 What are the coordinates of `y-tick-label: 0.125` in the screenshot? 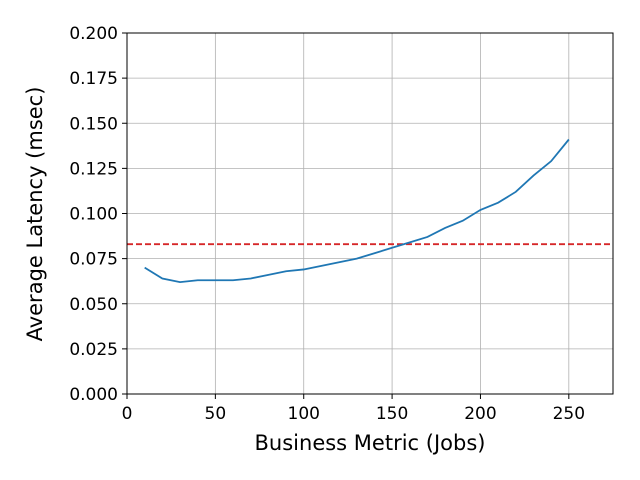 It's located at (93, 169).